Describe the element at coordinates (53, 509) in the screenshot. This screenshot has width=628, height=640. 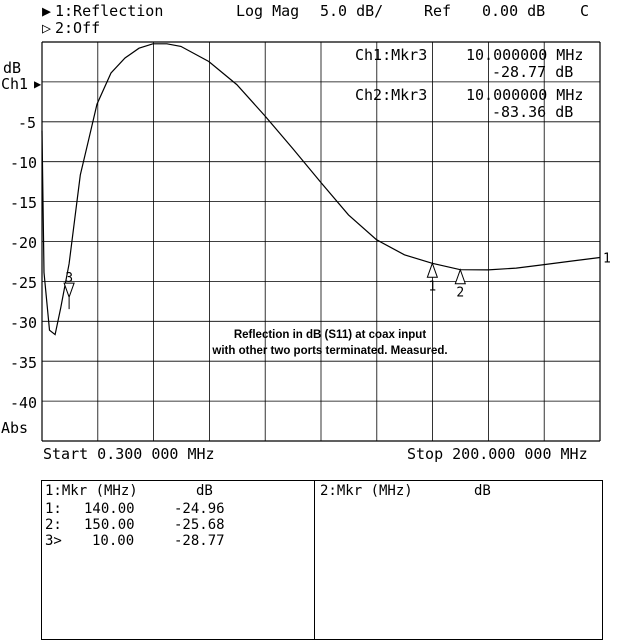
I see `table-row-marker-id: 1:` at that location.